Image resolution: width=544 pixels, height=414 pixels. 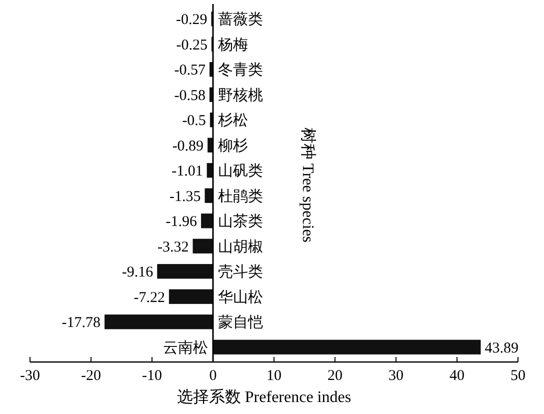 What do you see at coordinates (335, 376) in the screenshot?
I see `x-tick-label: 20` at bounding box center [335, 376].